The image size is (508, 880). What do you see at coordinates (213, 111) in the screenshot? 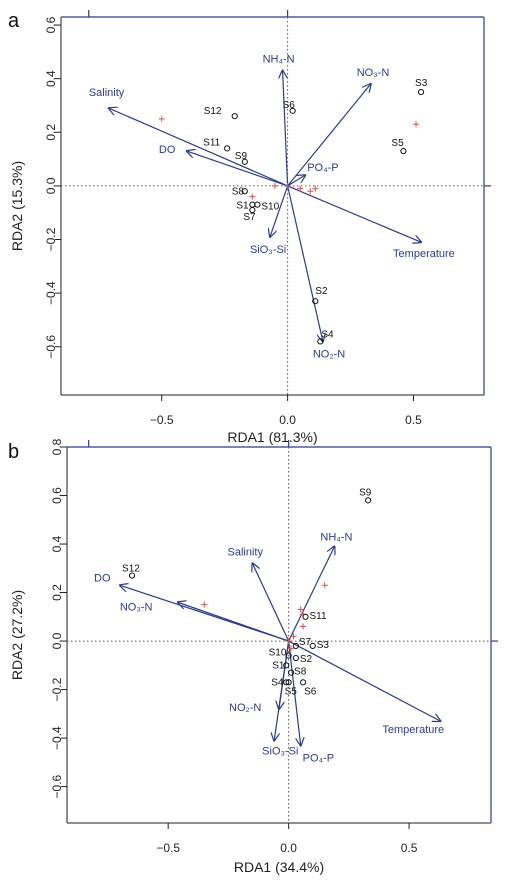
I see `site-label: S12` at bounding box center [213, 111].